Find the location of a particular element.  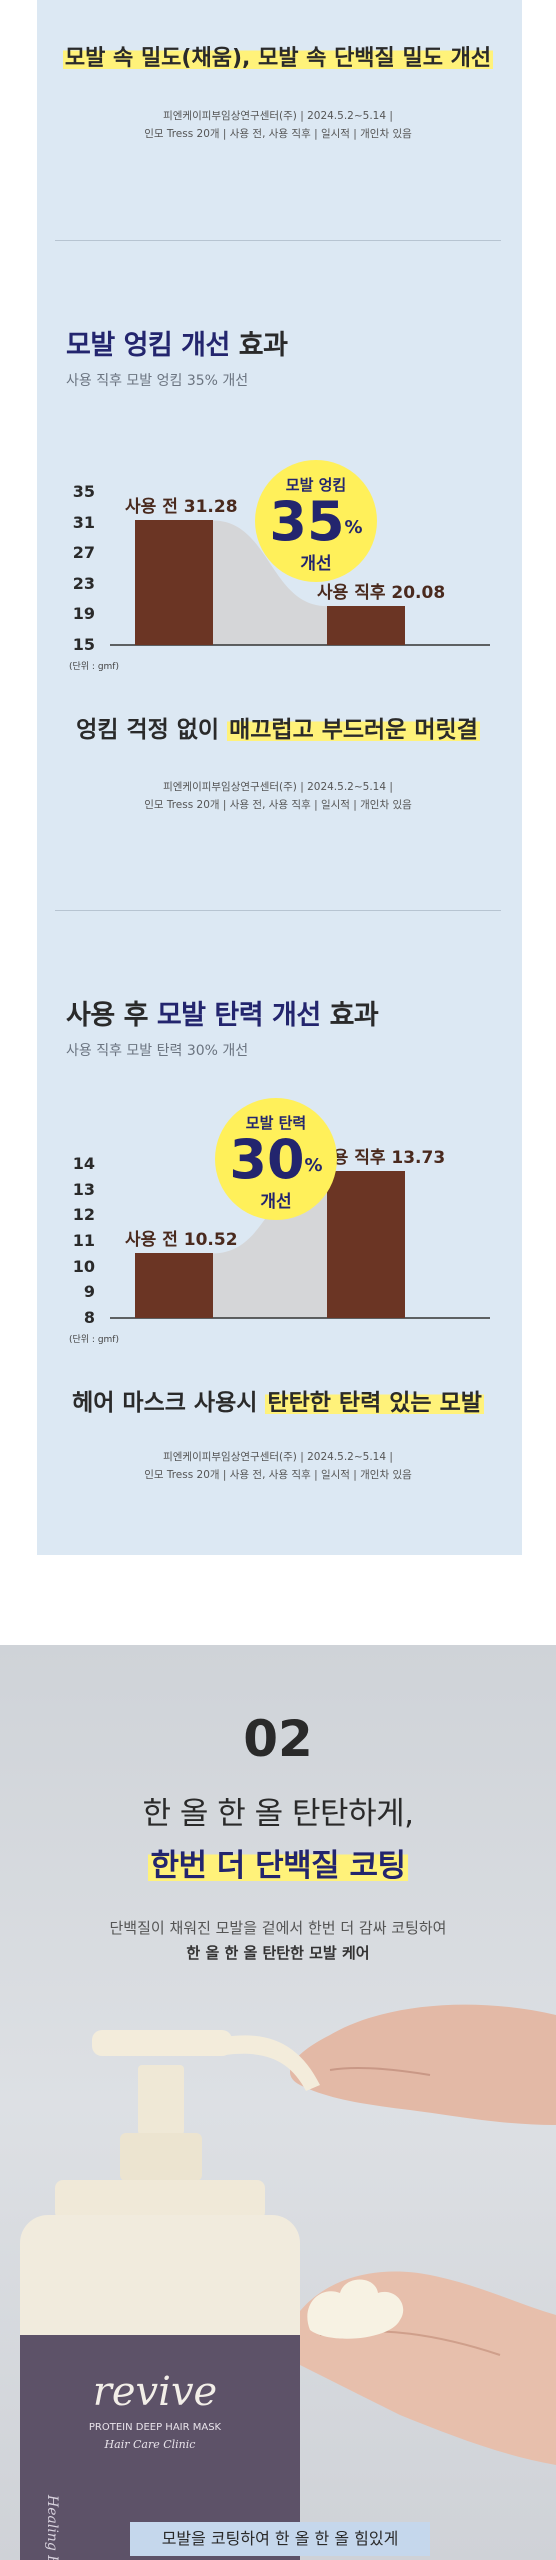

y-tick-label: 31 is located at coordinates (83, 522).